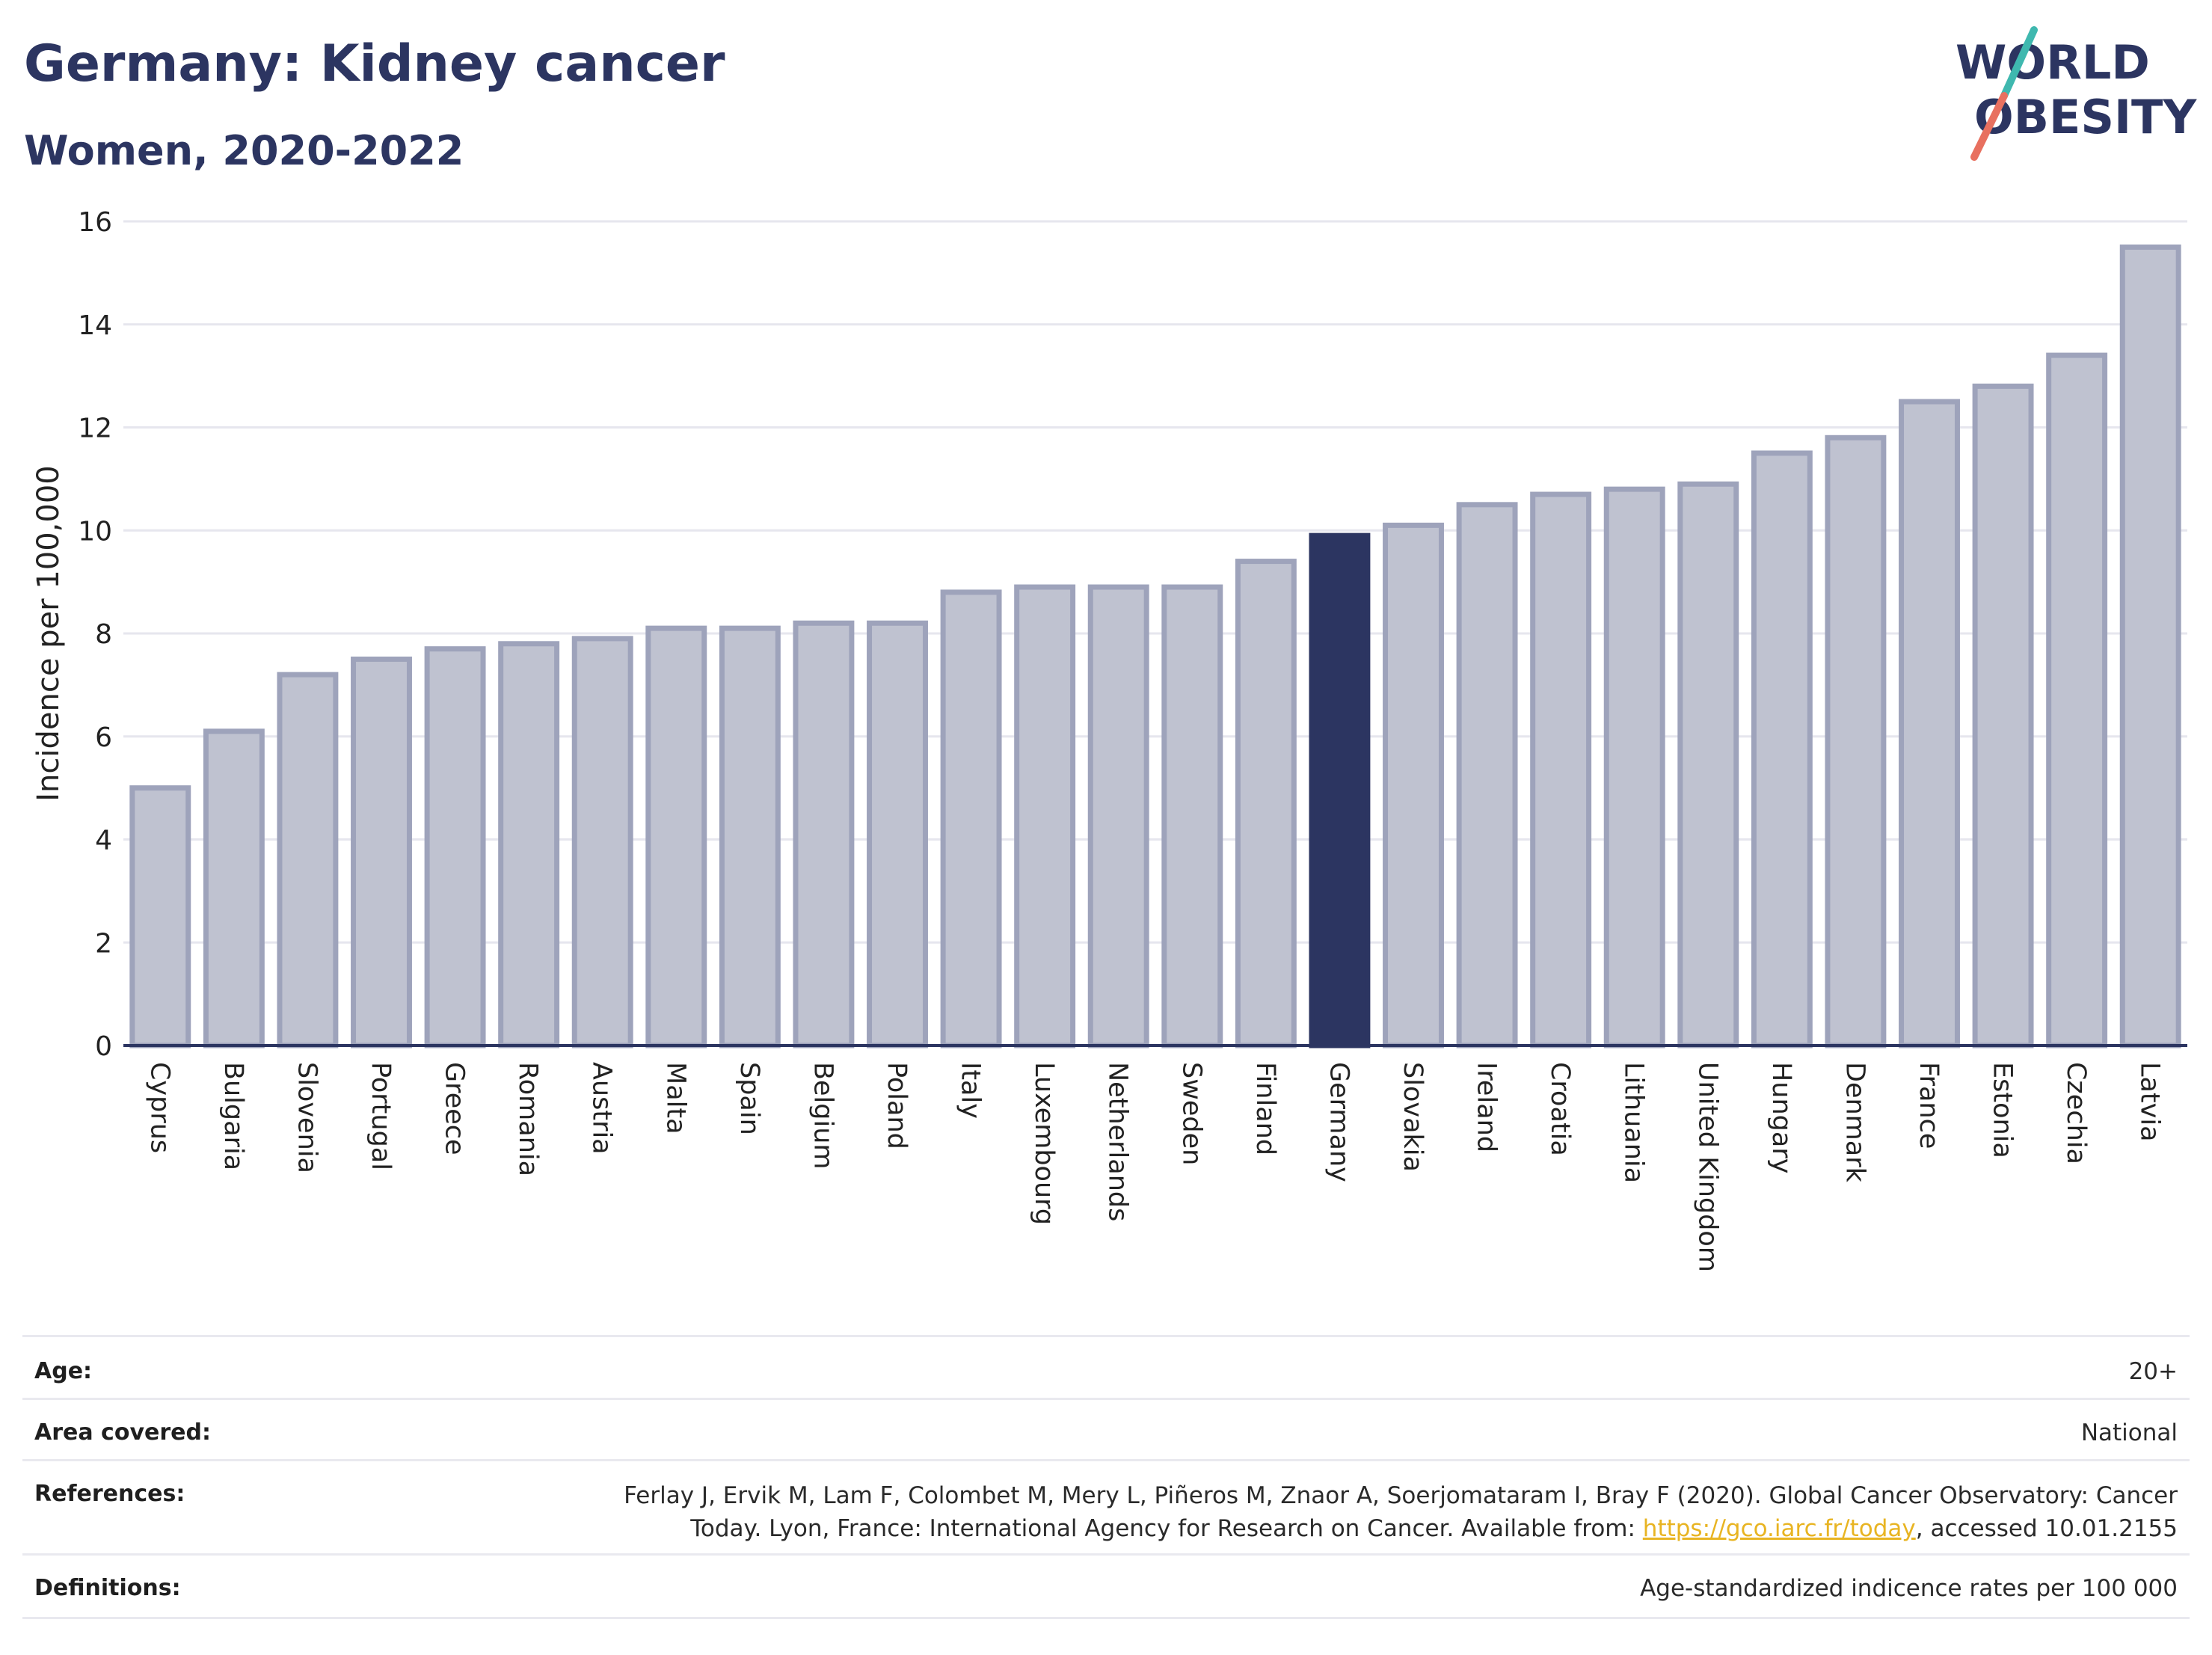 The height and width of the screenshot is (1655, 2212). Describe the element at coordinates (1560, 1109) in the screenshot. I see `x-tick-label: Croatia` at that location.